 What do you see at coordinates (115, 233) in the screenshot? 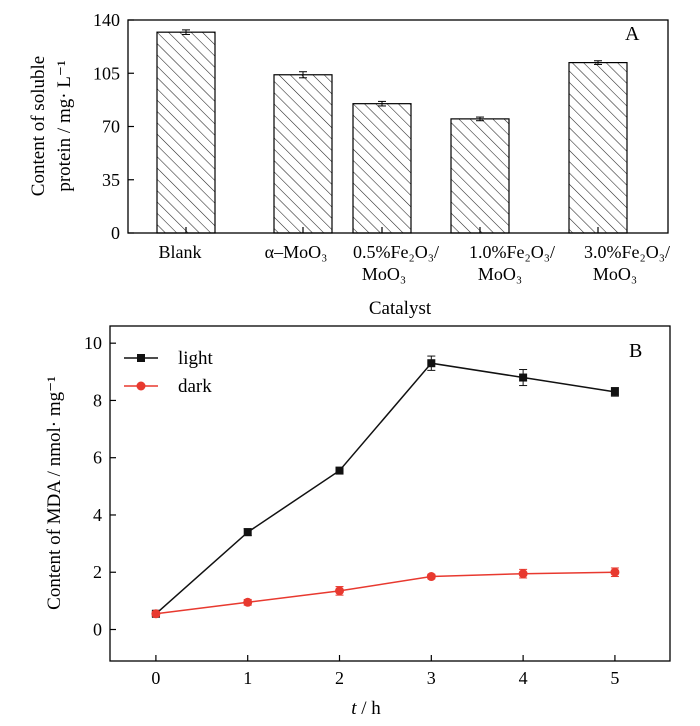
I see `chart-a-y-tick-label: 0` at bounding box center [115, 233].